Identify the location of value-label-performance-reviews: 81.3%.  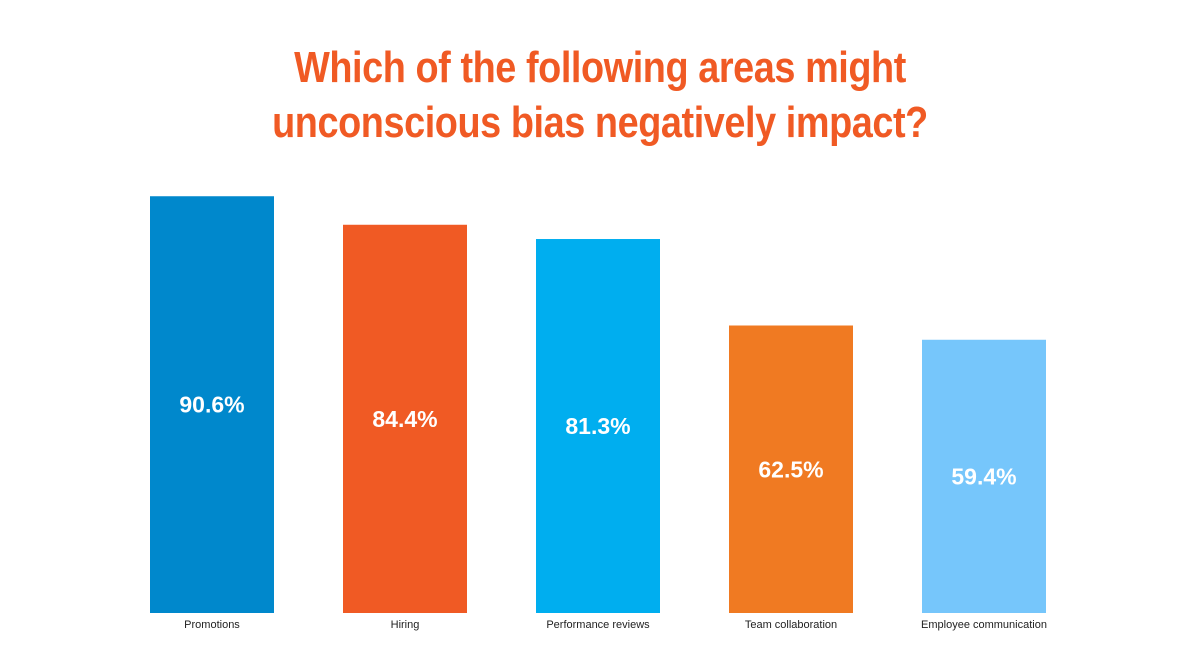
(597, 426).